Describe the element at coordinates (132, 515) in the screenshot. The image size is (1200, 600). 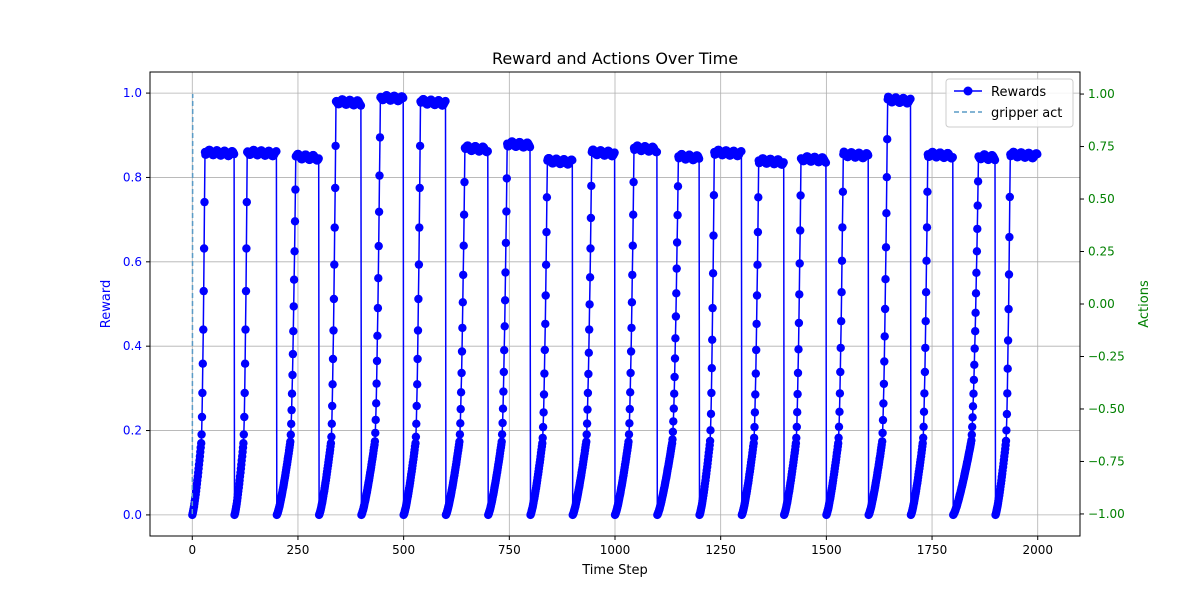
I see `y-tick-label: 0.0` at that location.